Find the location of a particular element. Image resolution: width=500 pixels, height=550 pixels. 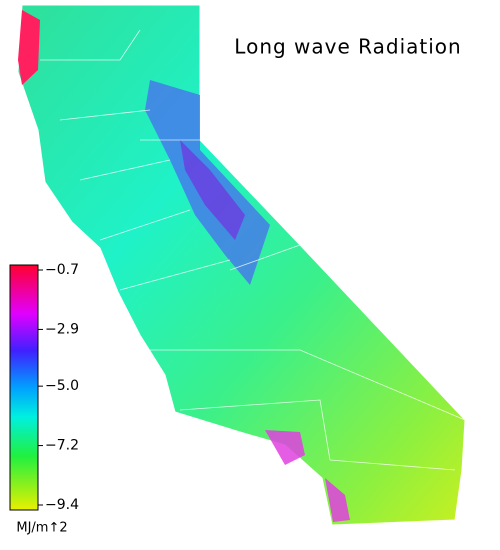

colorbar-tick-label: −5.0 is located at coordinates (62, 386).